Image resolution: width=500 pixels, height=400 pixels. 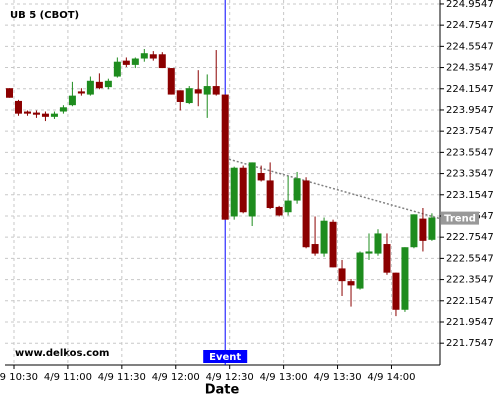 I want to click on y-tick-label: 224.5547, so click(x=470, y=46).